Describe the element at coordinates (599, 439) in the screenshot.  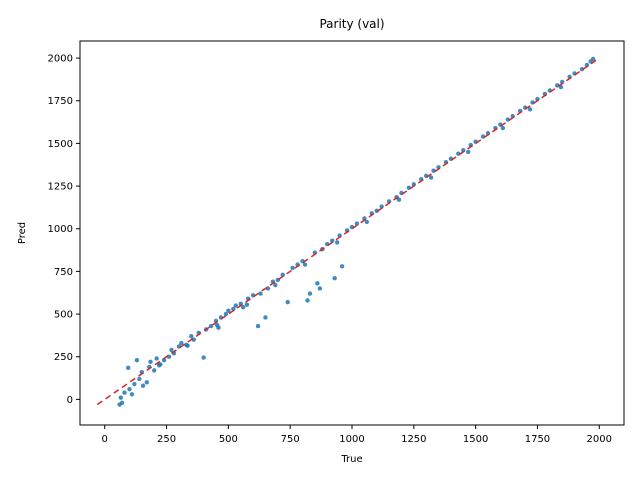
I see `x-tick-label: 2000` at that location.